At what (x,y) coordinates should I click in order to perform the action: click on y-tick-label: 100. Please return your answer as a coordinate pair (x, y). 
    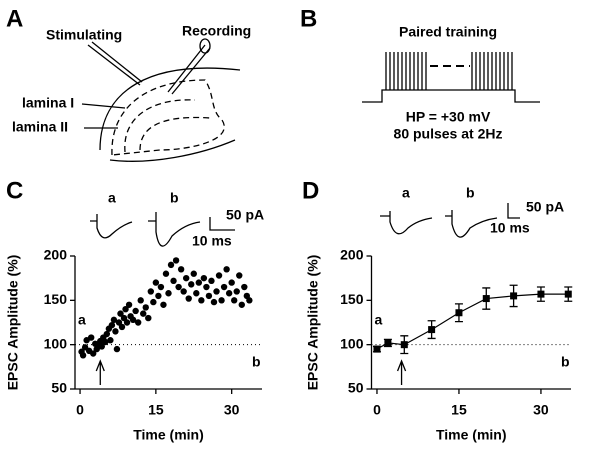
    Looking at the image, I should click on (56, 343).